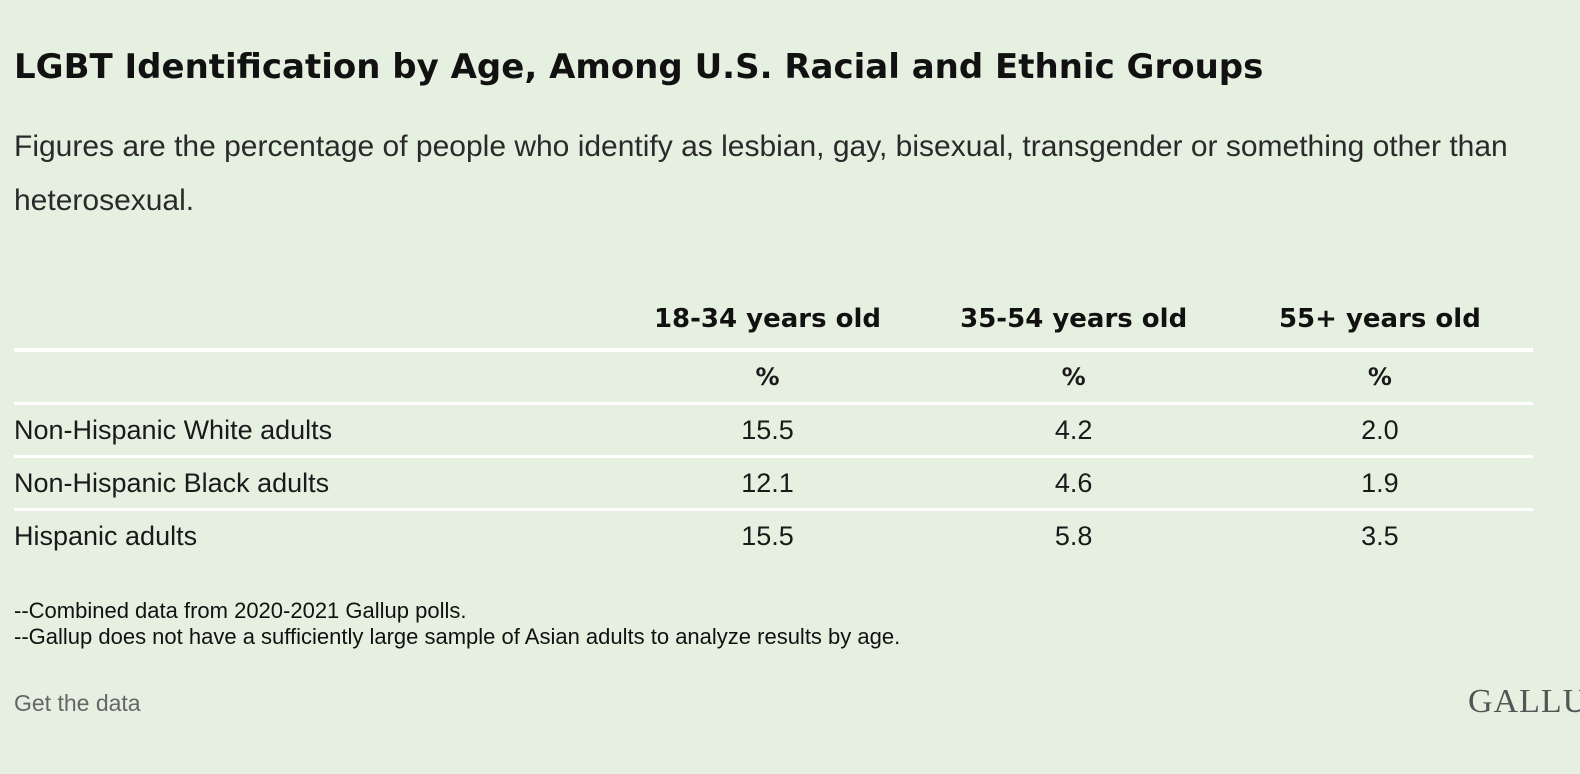  Describe the element at coordinates (314, 377) in the screenshot. I see `unit-empty-cell` at that location.